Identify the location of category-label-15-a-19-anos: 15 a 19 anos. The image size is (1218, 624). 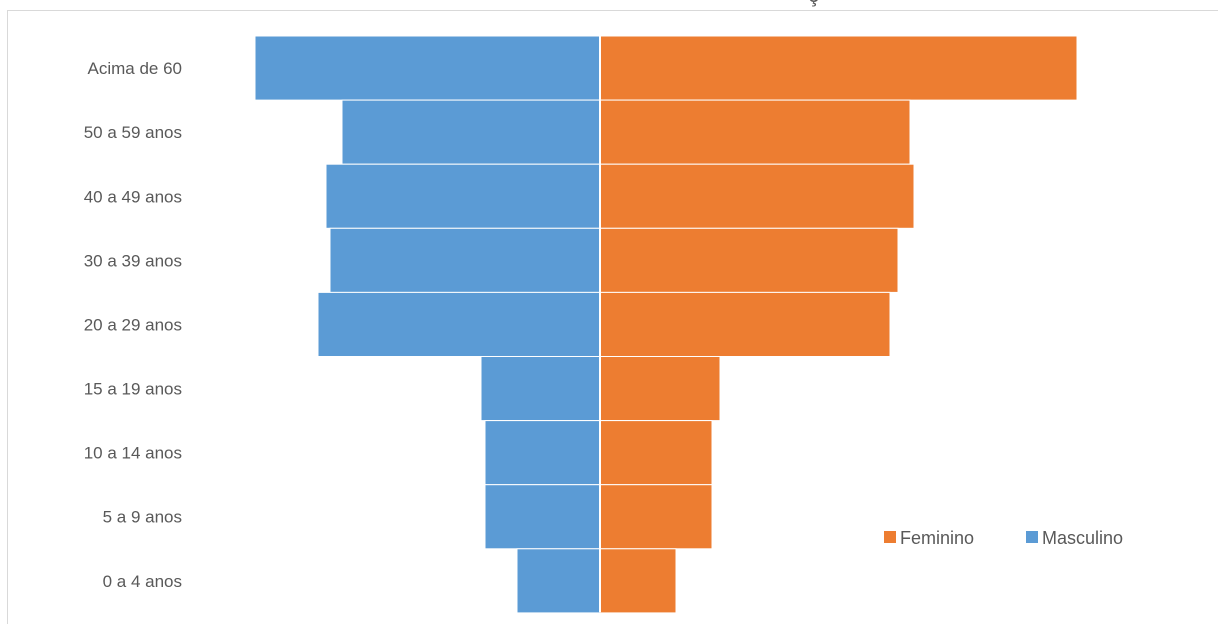
(133, 389).